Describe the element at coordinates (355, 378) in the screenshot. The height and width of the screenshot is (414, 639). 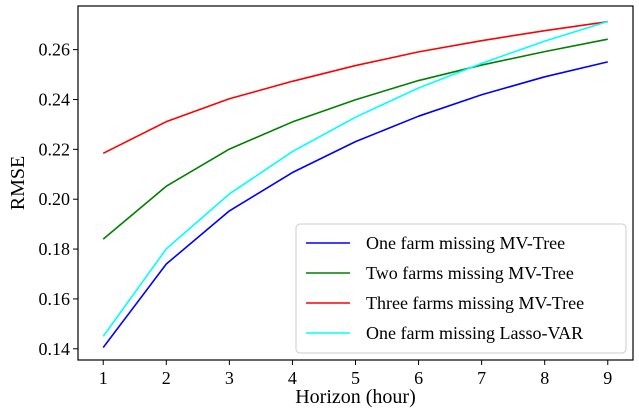
I see `x-tick-label: 5` at that location.